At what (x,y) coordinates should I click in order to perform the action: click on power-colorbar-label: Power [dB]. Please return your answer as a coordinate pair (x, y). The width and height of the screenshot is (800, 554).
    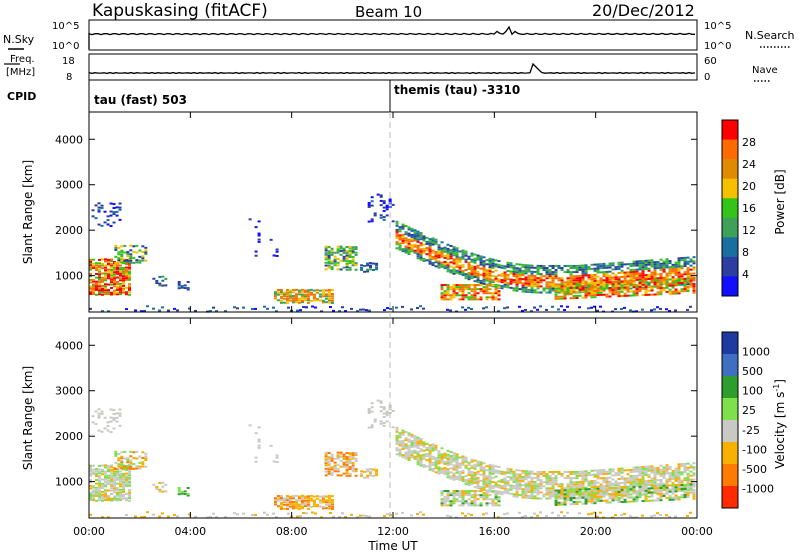
    Looking at the image, I should click on (780, 201).